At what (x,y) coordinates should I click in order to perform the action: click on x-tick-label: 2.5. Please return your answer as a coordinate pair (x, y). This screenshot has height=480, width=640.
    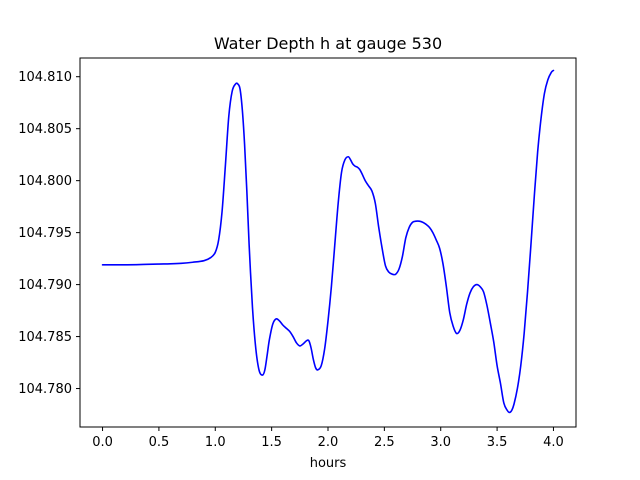
    Looking at the image, I should click on (384, 442).